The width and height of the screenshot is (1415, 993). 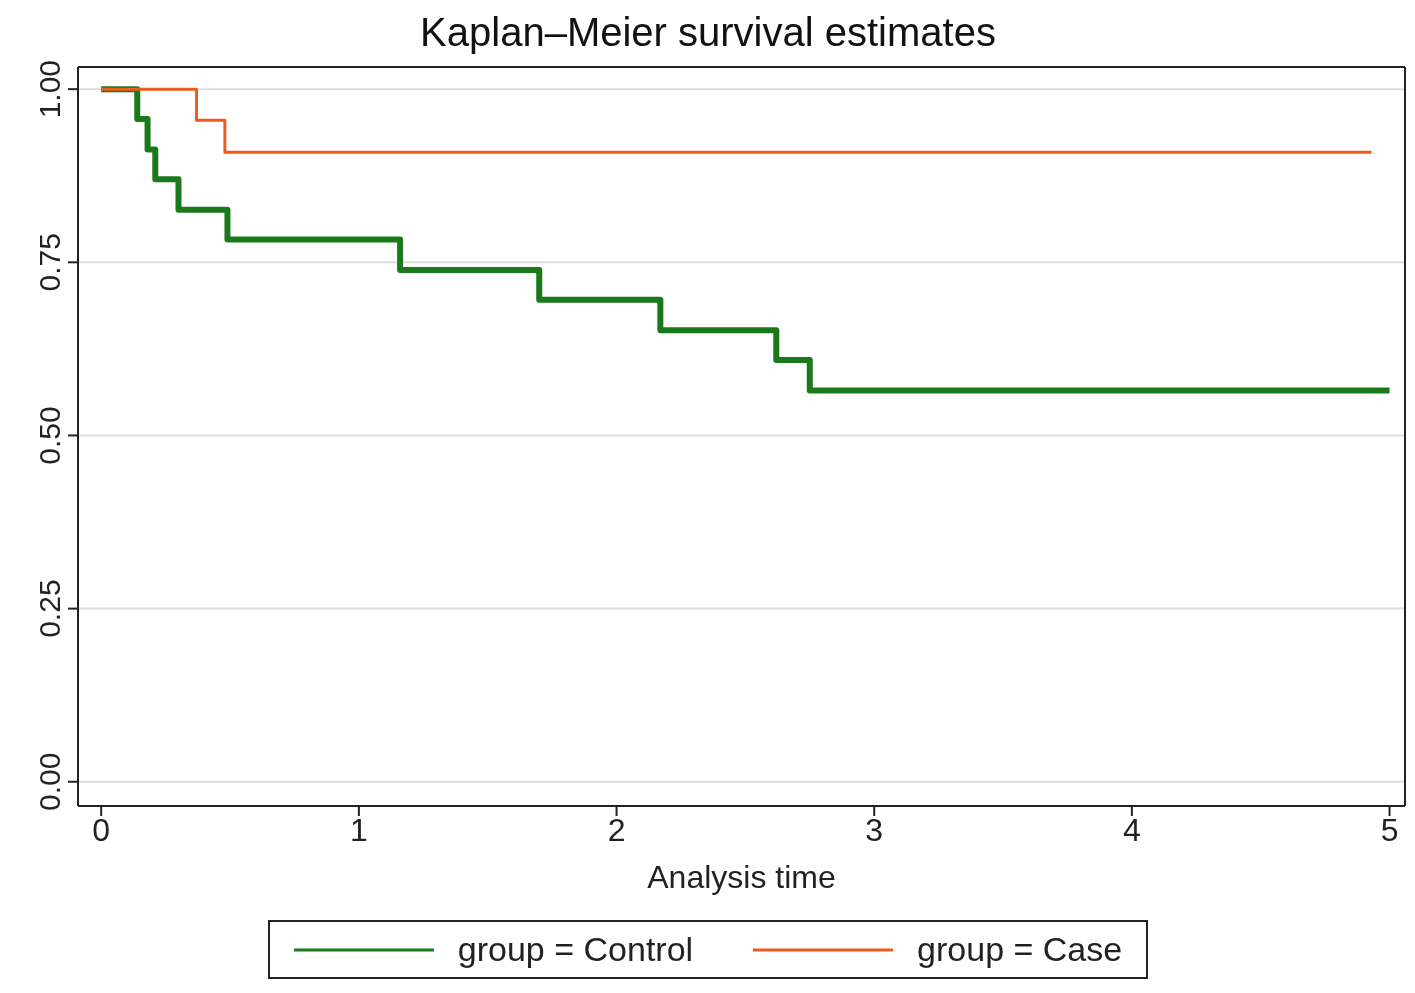 I want to click on legend-label: group = Control, so click(x=575, y=949).